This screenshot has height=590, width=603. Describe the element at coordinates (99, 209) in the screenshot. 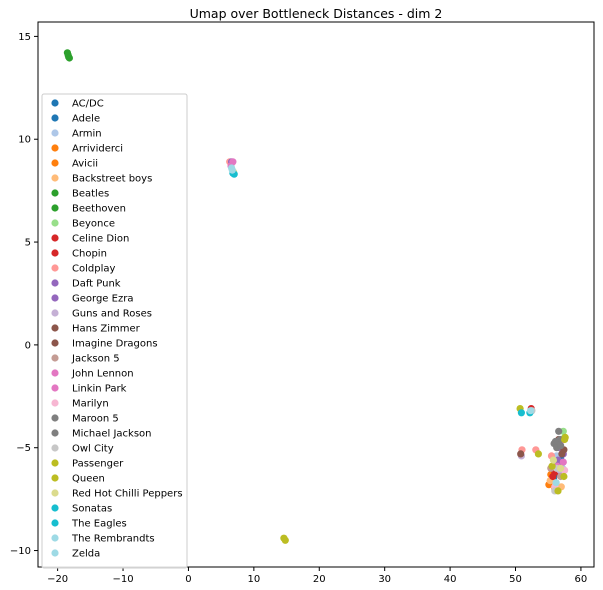

I see `legend-label: Beethoven` at that location.